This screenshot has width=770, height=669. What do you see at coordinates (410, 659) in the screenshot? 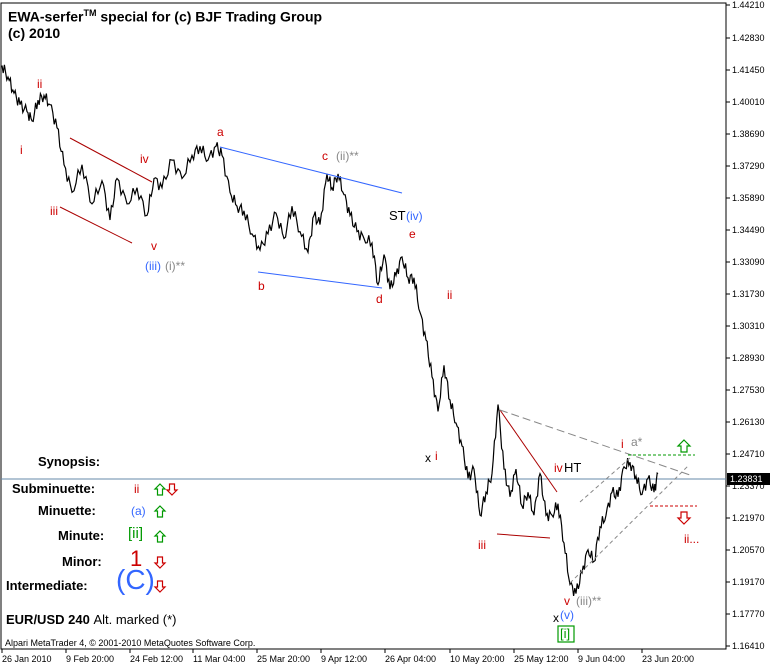
I see `x-tick-label: 26 Apr 04:00` at bounding box center [410, 659].